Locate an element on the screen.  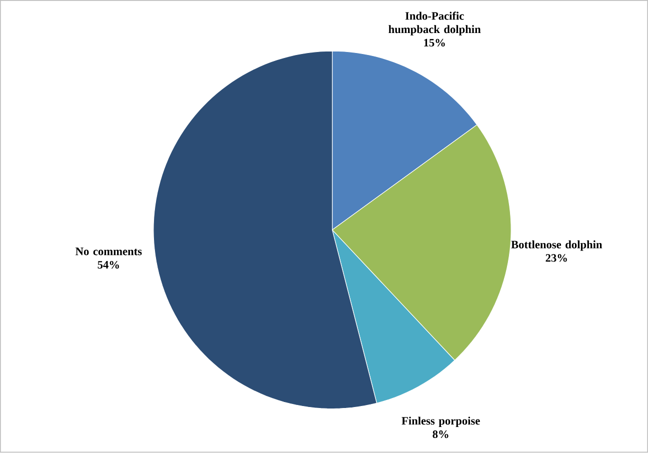
slice-label: Bottlenose dolphin is located at coordinates (556, 245).